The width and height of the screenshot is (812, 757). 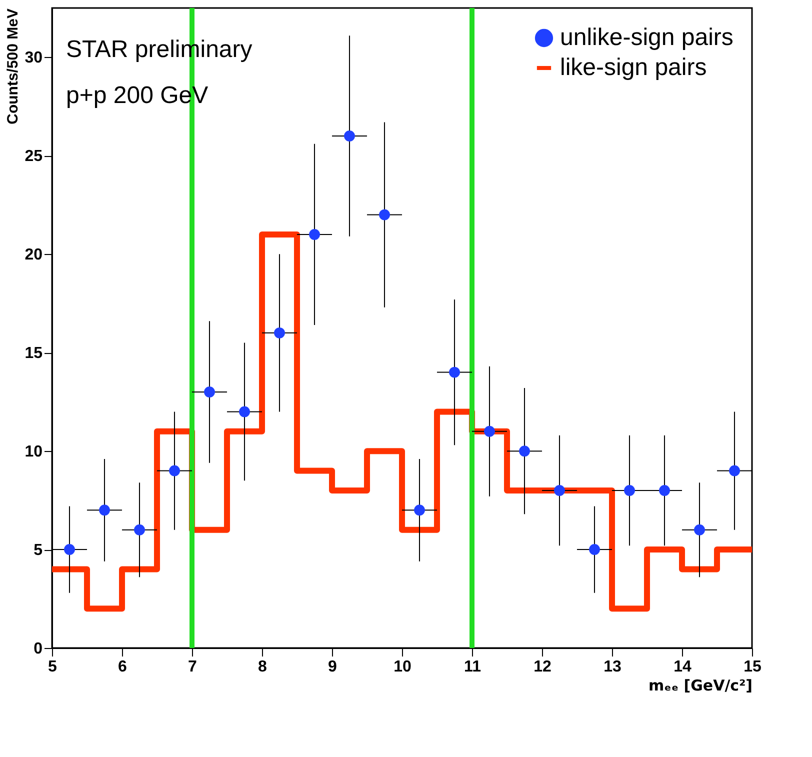 What do you see at coordinates (613, 667) in the screenshot?
I see `x-tick-label: 13` at bounding box center [613, 667].